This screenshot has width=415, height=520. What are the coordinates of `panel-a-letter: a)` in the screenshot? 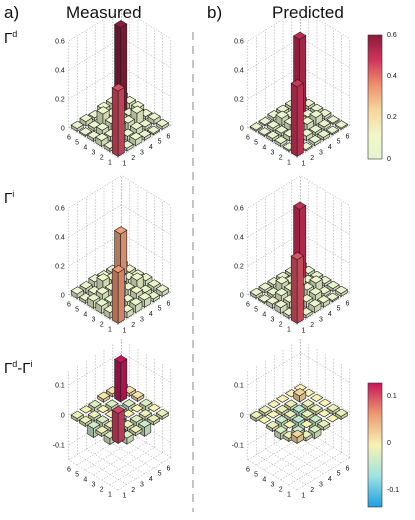 It's located at (11, 12).